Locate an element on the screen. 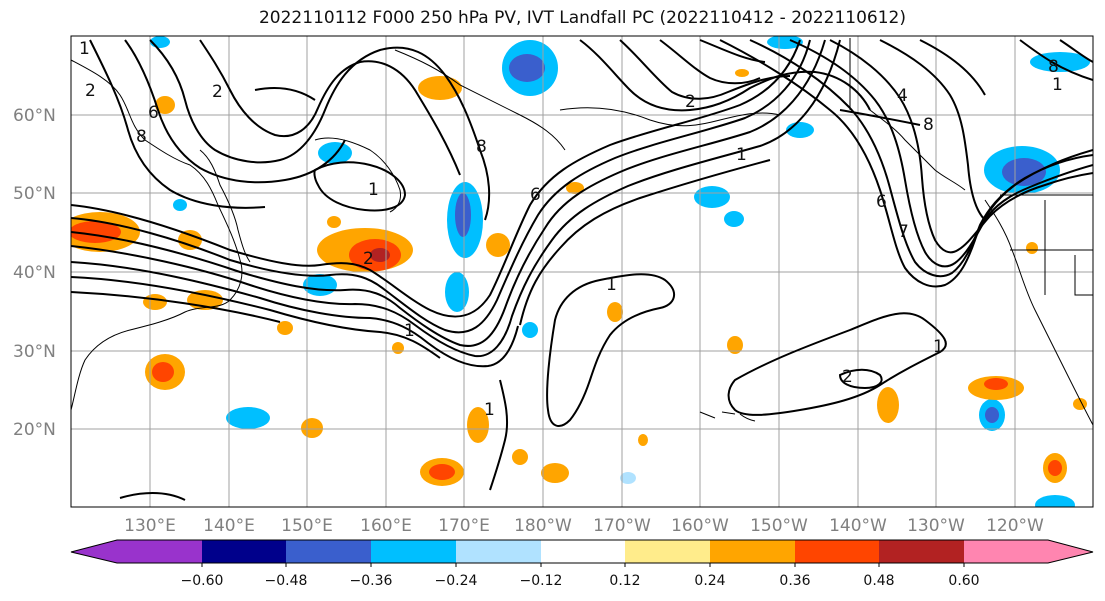  longitude-label: 160°E is located at coordinates (386, 526).